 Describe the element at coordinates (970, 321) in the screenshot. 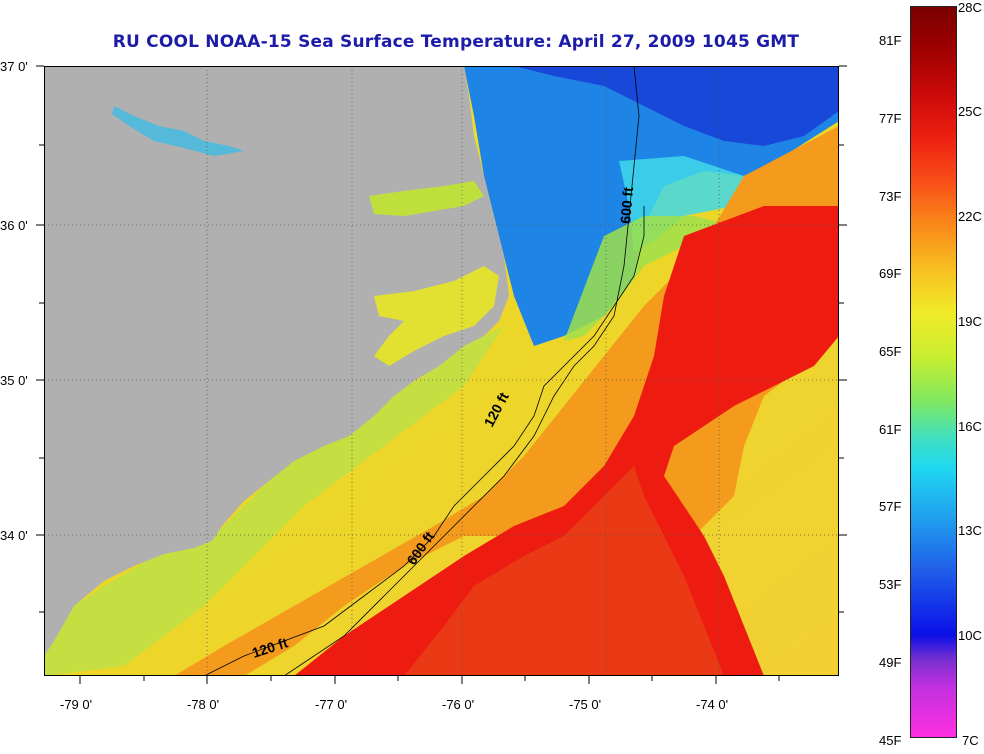

I see `cbar-label-19c: 19C` at that location.